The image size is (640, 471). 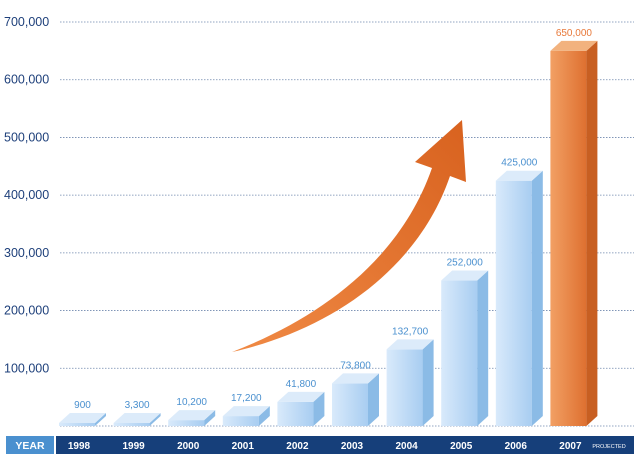 I want to click on x-tick-label: 2005, so click(x=461, y=446).